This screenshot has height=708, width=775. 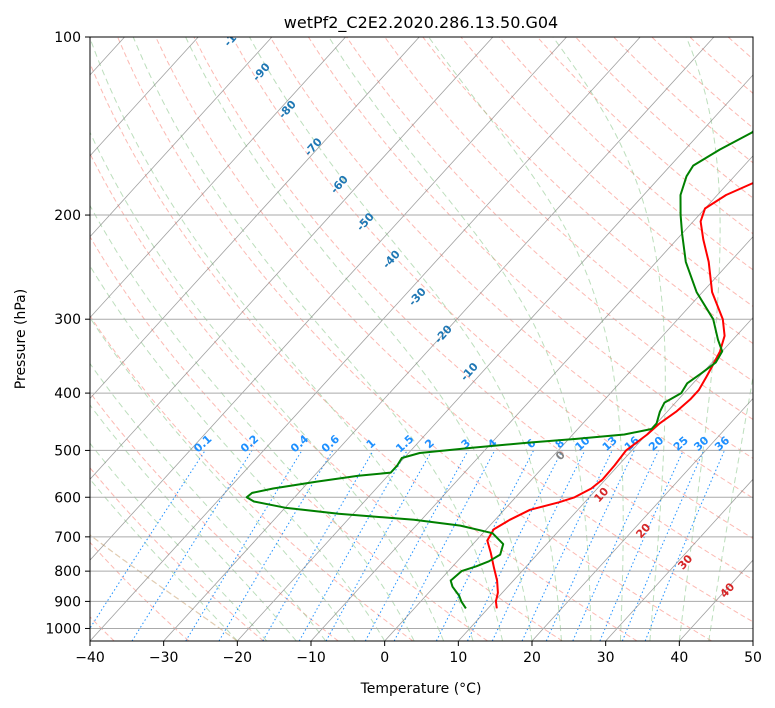 What do you see at coordinates (67, 451) in the screenshot?
I see `y-tick-label: 500` at bounding box center [67, 451].